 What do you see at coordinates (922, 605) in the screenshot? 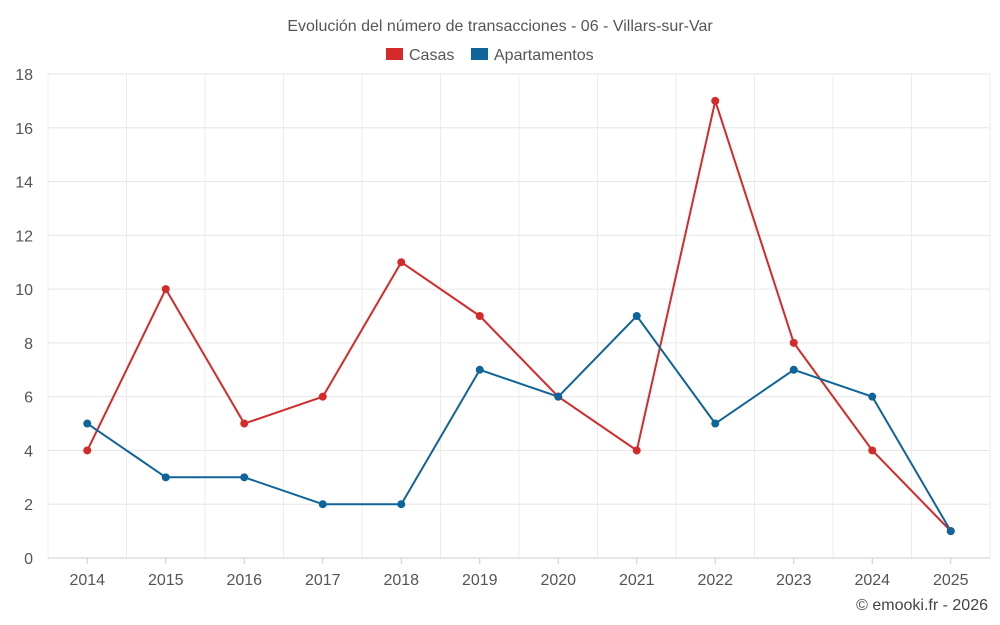
I see `credit-text: © emooki.fr - 2026` at bounding box center [922, 605].